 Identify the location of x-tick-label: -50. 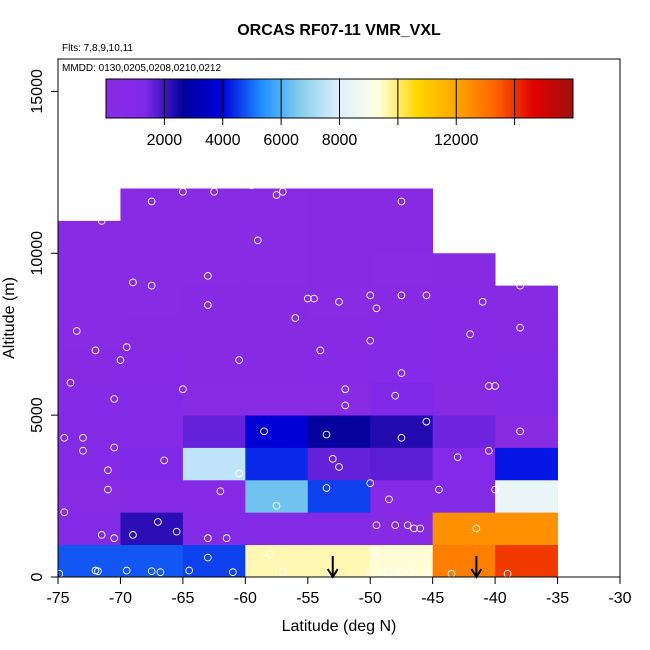
(370, 598).